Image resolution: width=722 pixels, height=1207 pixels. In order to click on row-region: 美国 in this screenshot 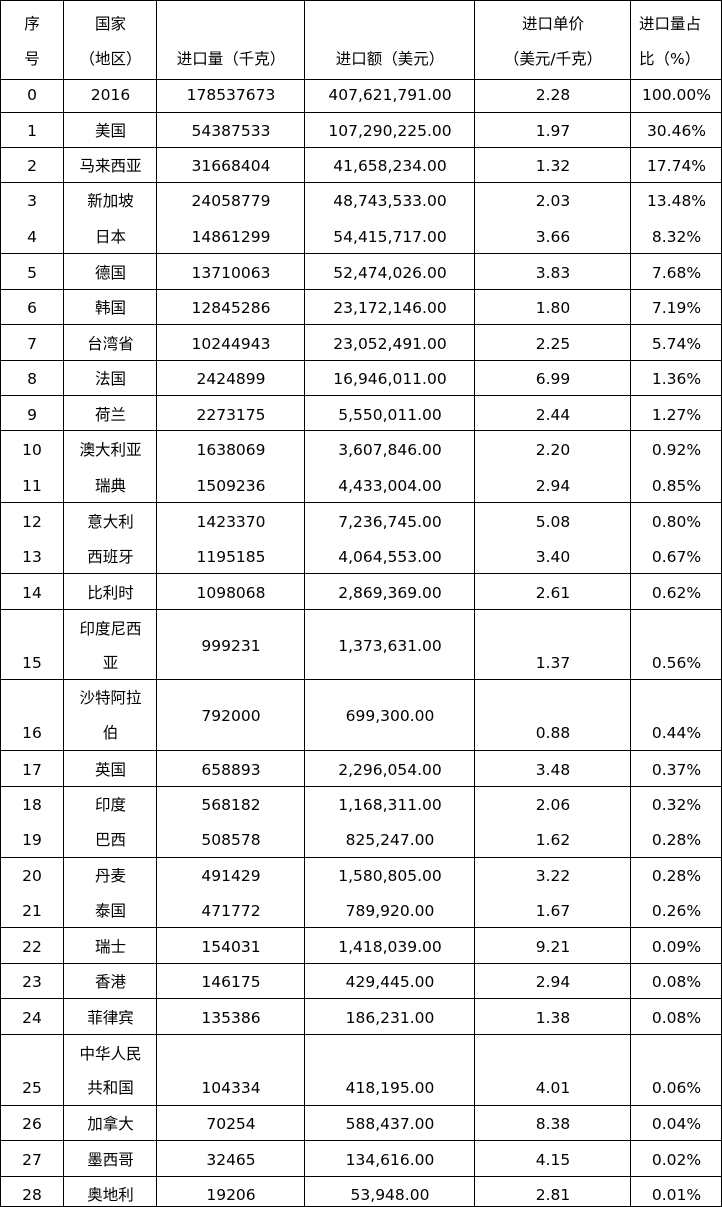, I will do `click(110, 131)`.